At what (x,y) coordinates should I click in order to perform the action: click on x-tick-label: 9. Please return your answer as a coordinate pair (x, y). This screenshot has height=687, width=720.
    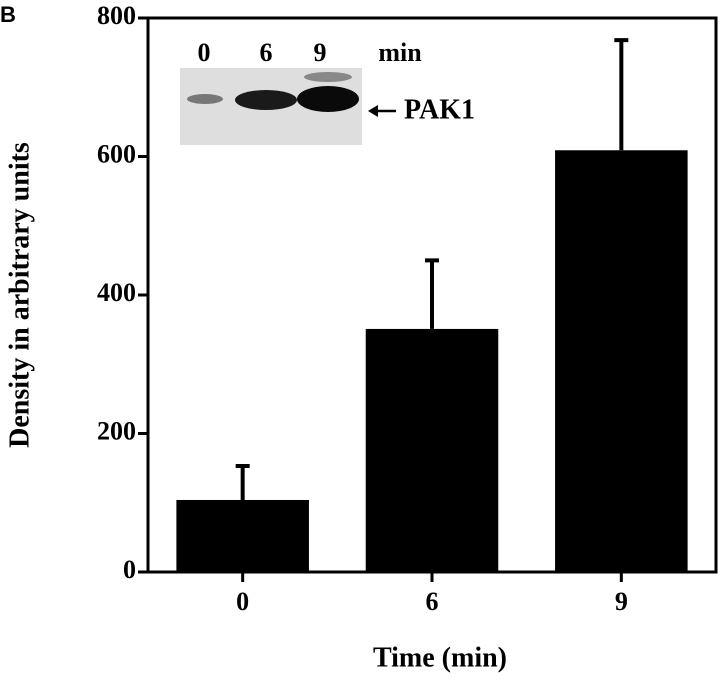
    Looking at the image, I should click on (621, 601).